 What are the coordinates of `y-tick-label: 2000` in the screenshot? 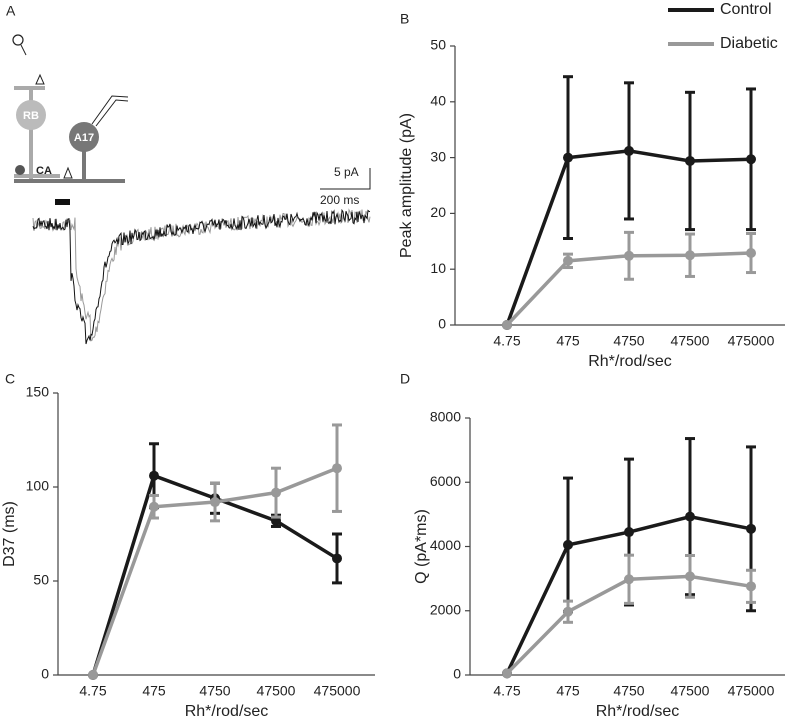 It's located at (445, 609).